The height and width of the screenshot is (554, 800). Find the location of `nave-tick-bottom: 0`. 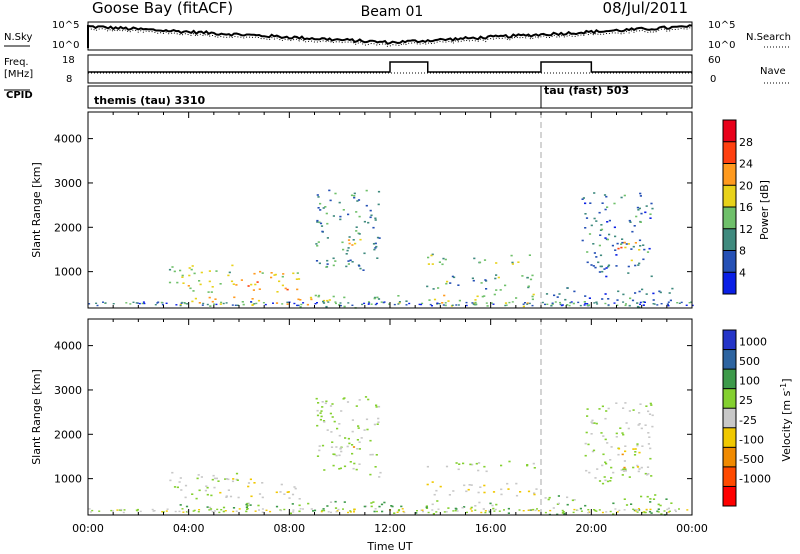

nave-tick-bottom: 0 is located at coordinates (713, 79).